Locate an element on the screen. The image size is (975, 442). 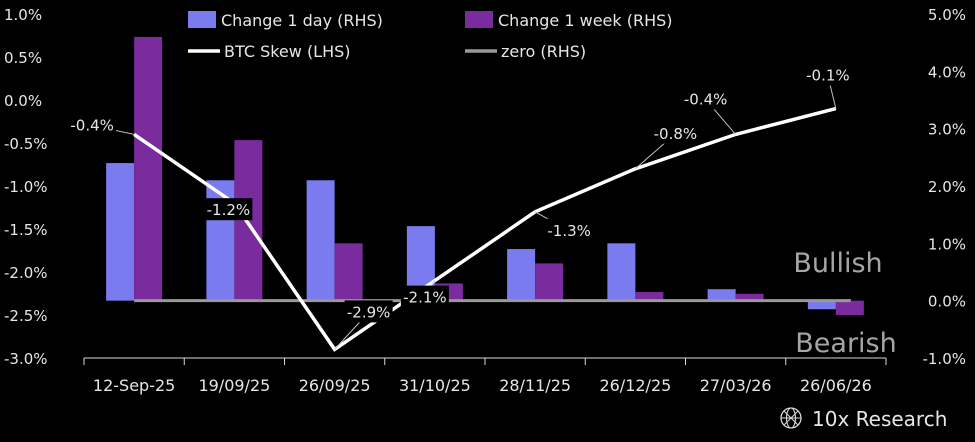
x-tick-label: 19/09/25 is located at coordinates (234, 385).